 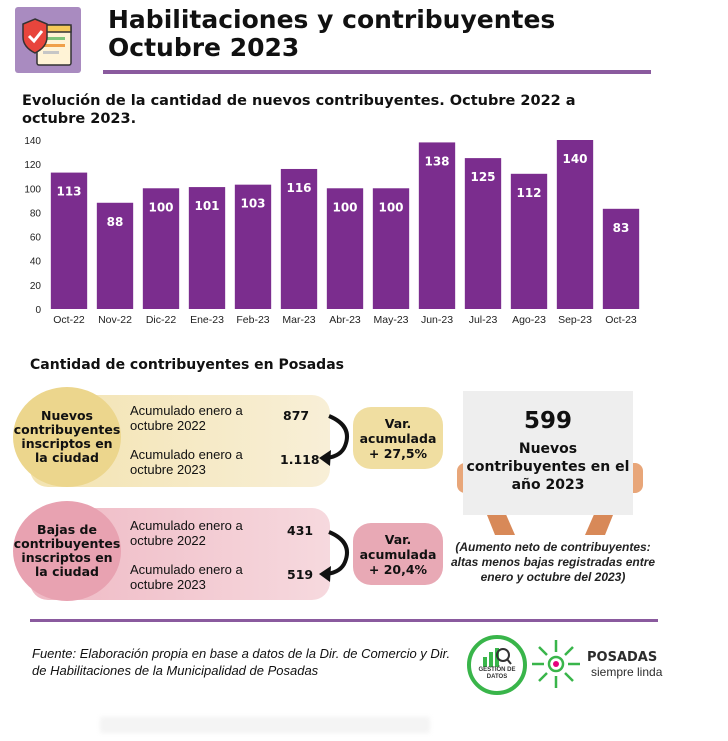 What do you see at coordinates (436, 161) in the screenshot?
I see `bar-value-label: 138` at bounding box center [436, 161].